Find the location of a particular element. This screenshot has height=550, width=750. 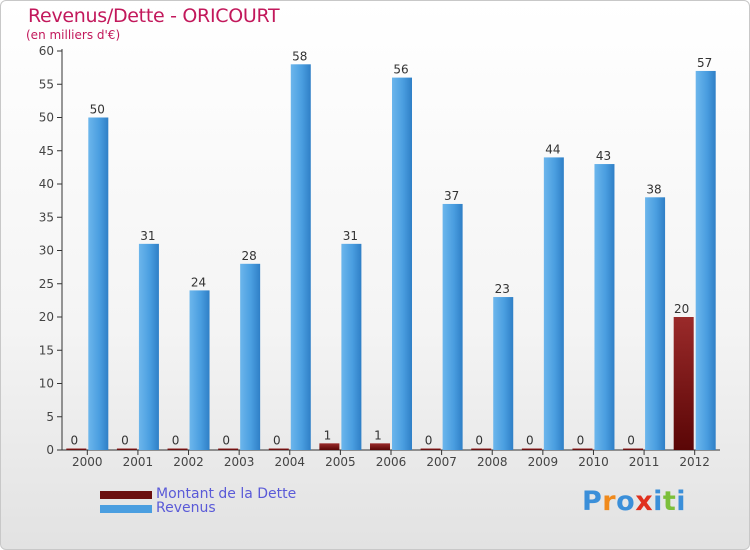

chart-title: Revenus/Dette - ORICOURT is located at coordinates (154, 16).